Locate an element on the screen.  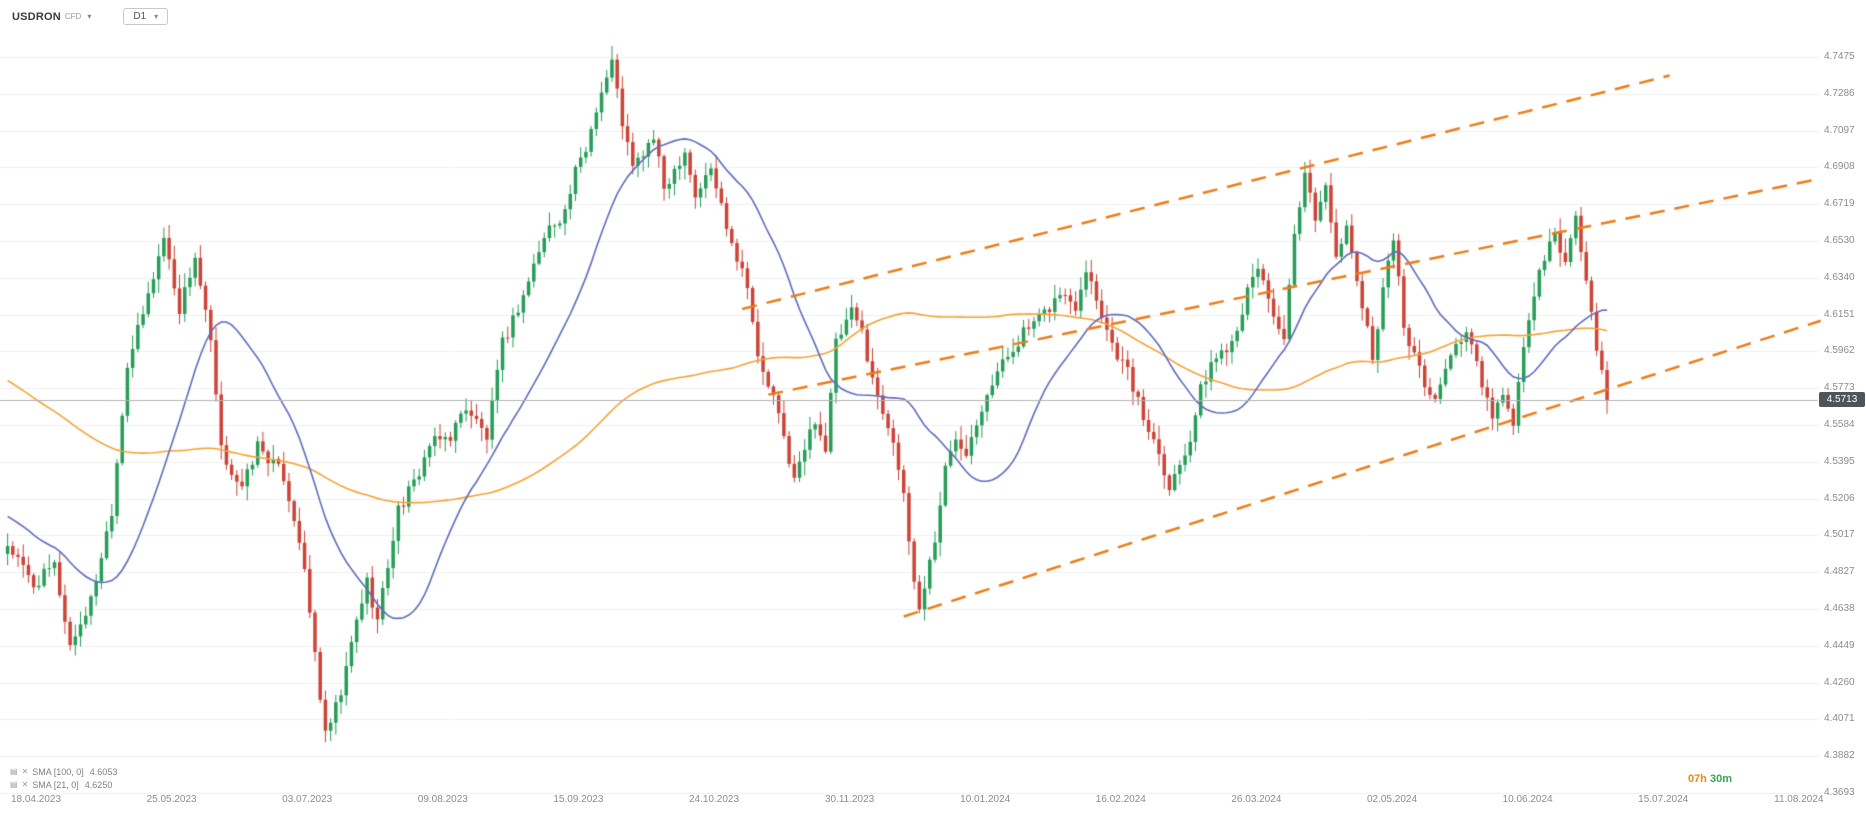
timeframe-value: D1 is located at coordinates (140, 16).